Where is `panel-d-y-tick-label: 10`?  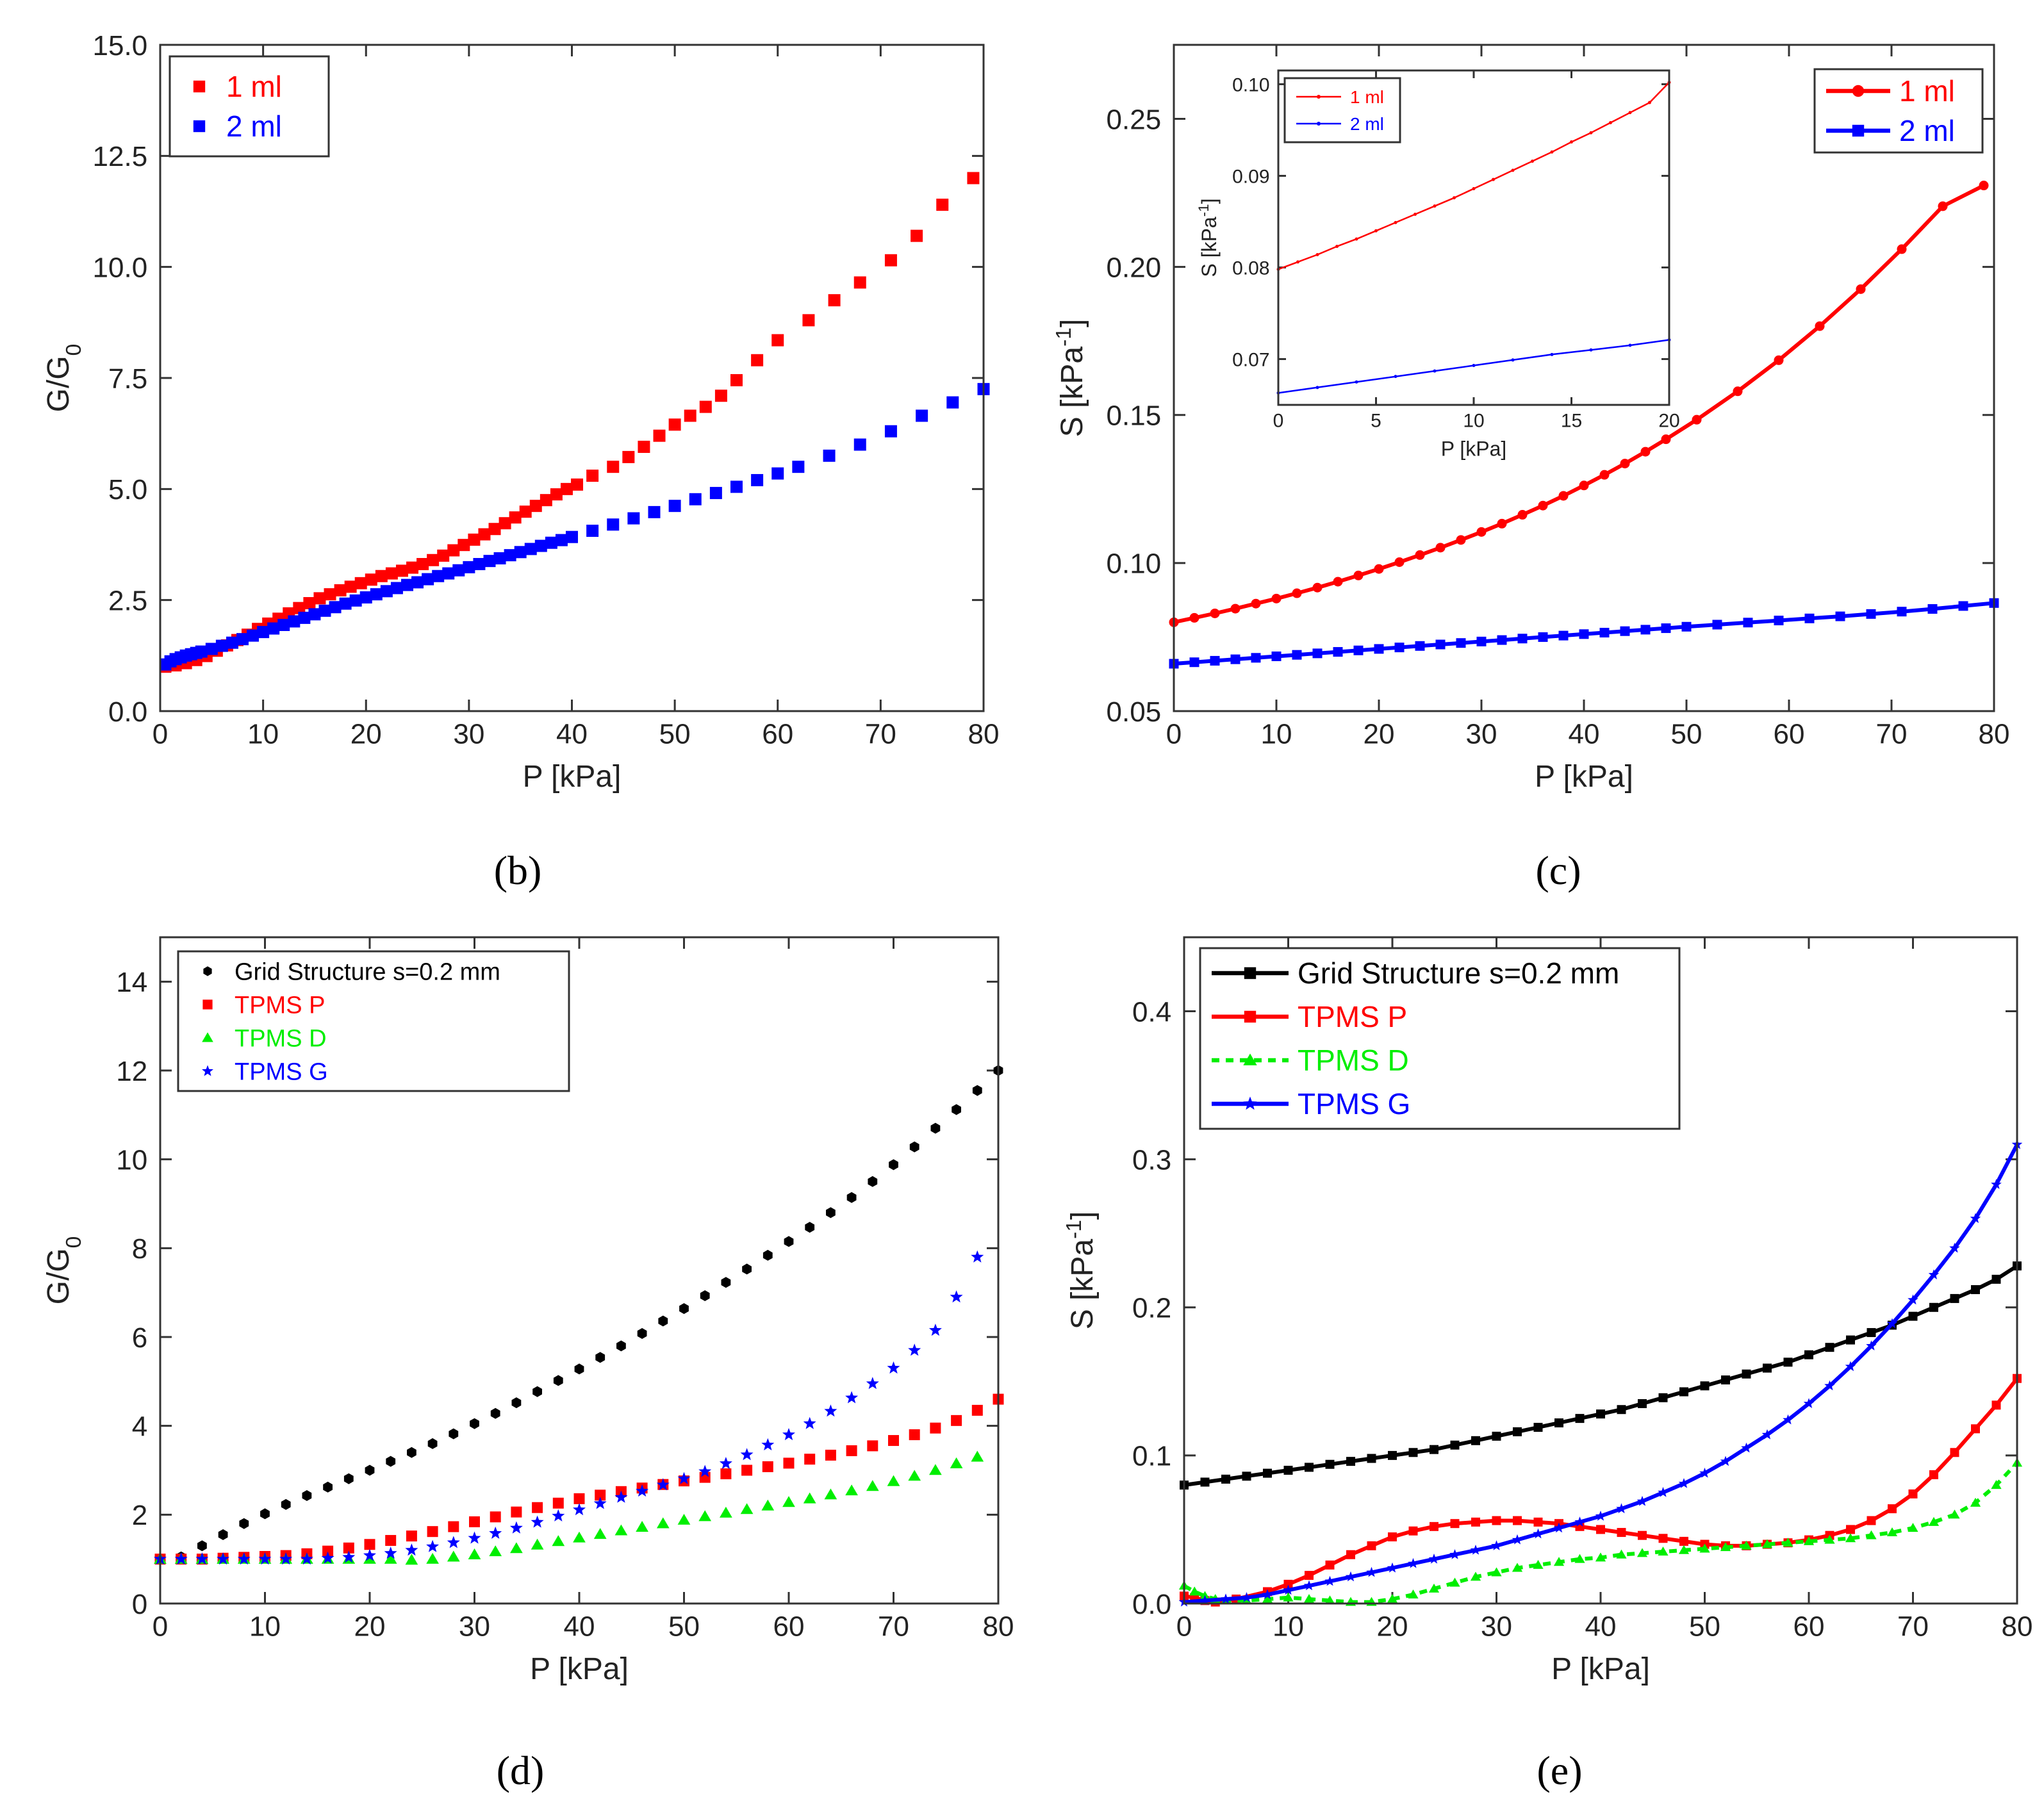 panel-d-y-tick-label: 10 is located at coordinates (131, 1160).